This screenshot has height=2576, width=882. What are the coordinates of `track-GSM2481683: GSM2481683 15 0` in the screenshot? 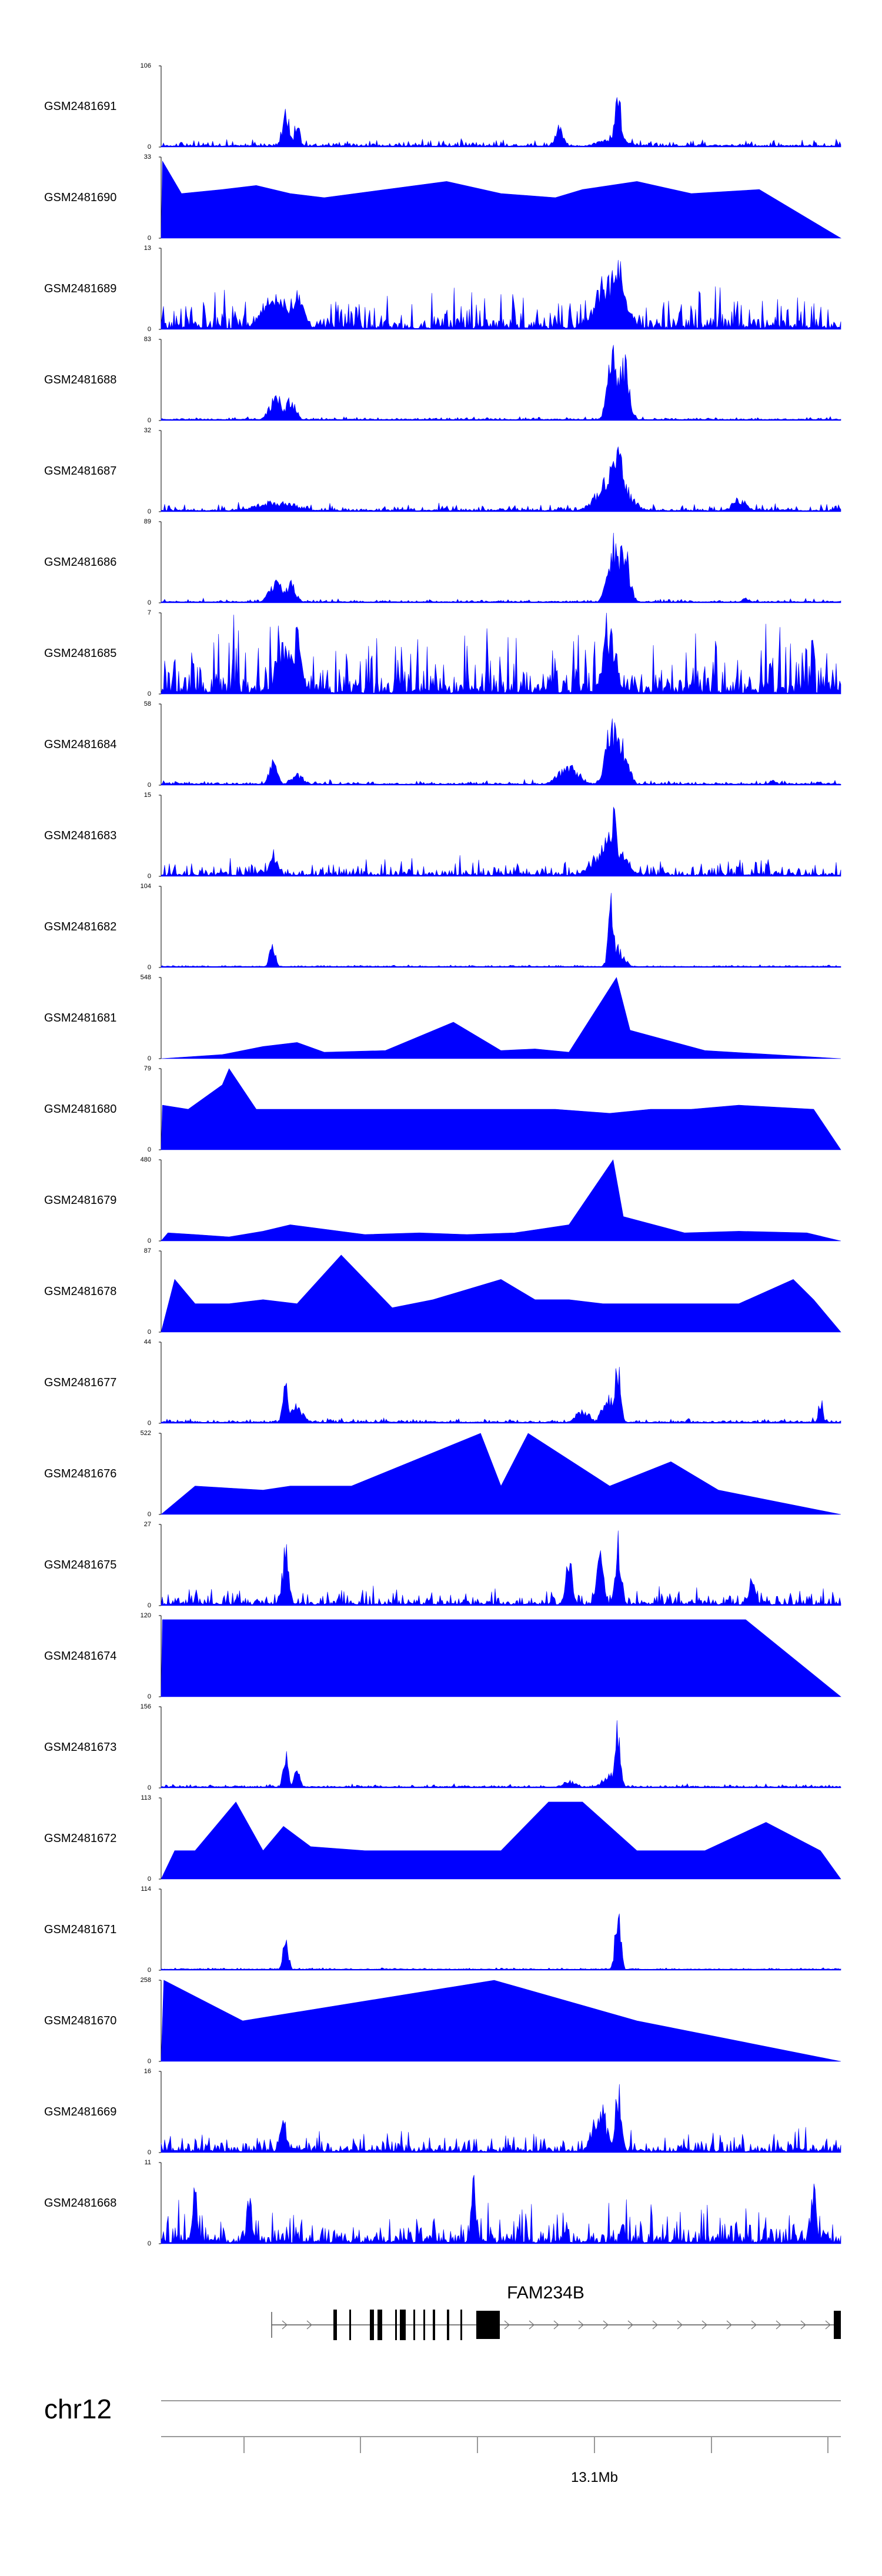 It's located at (442, 836).